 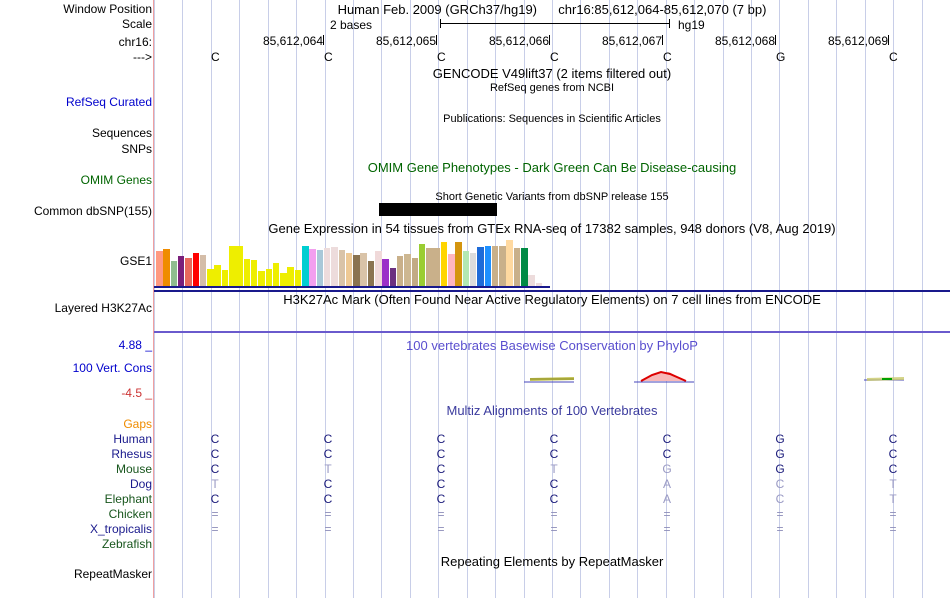 I want to click on cons-min-label: -4.5 _, so click(x=136, y=393).